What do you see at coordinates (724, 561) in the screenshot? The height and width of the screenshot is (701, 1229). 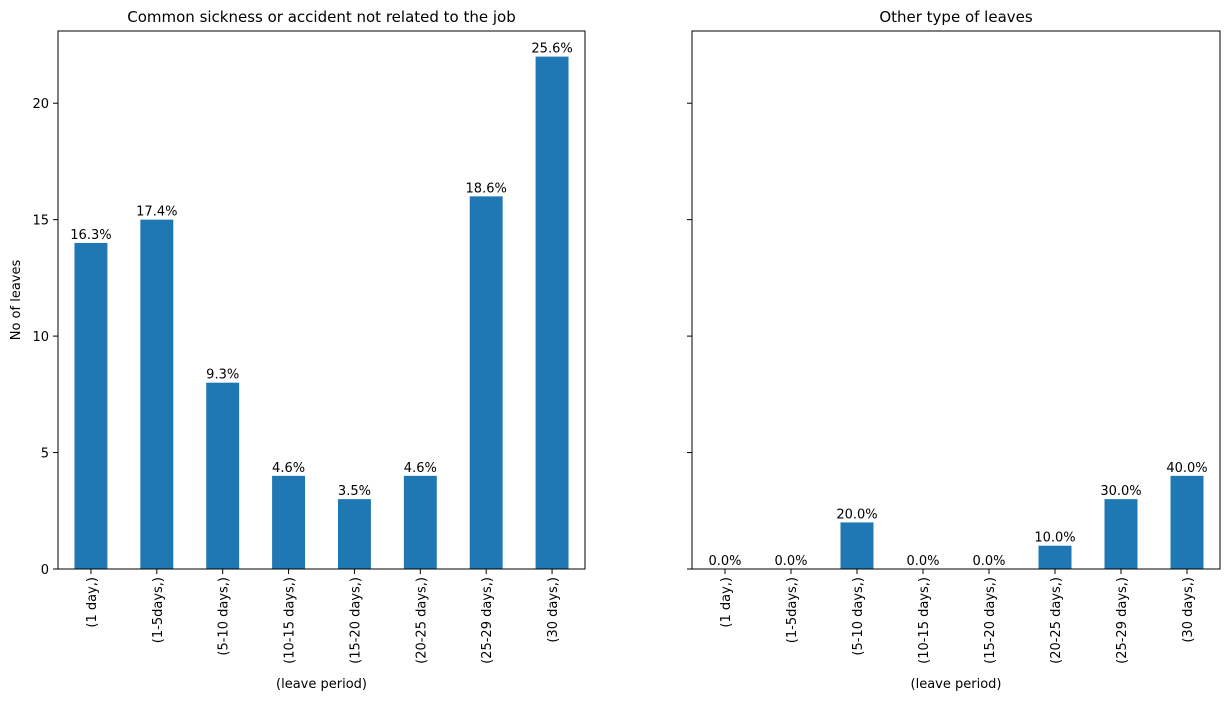 I see `chart2-data-label-1: 0.0%` at bounding box center [724, 561].